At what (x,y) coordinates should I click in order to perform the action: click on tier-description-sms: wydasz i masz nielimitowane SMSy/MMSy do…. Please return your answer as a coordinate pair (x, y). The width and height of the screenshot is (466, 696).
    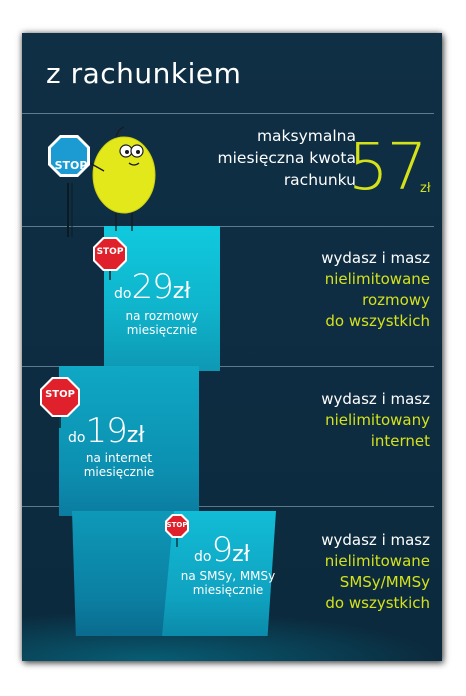
    Looking at the image, I should click on (340, 572).